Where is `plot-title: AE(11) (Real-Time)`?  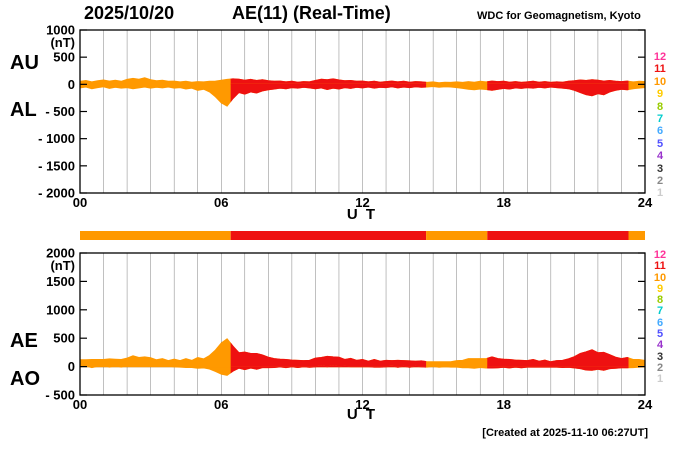
plot-title: AE(11) (Real-Time) is located at coordinates (311, 13).